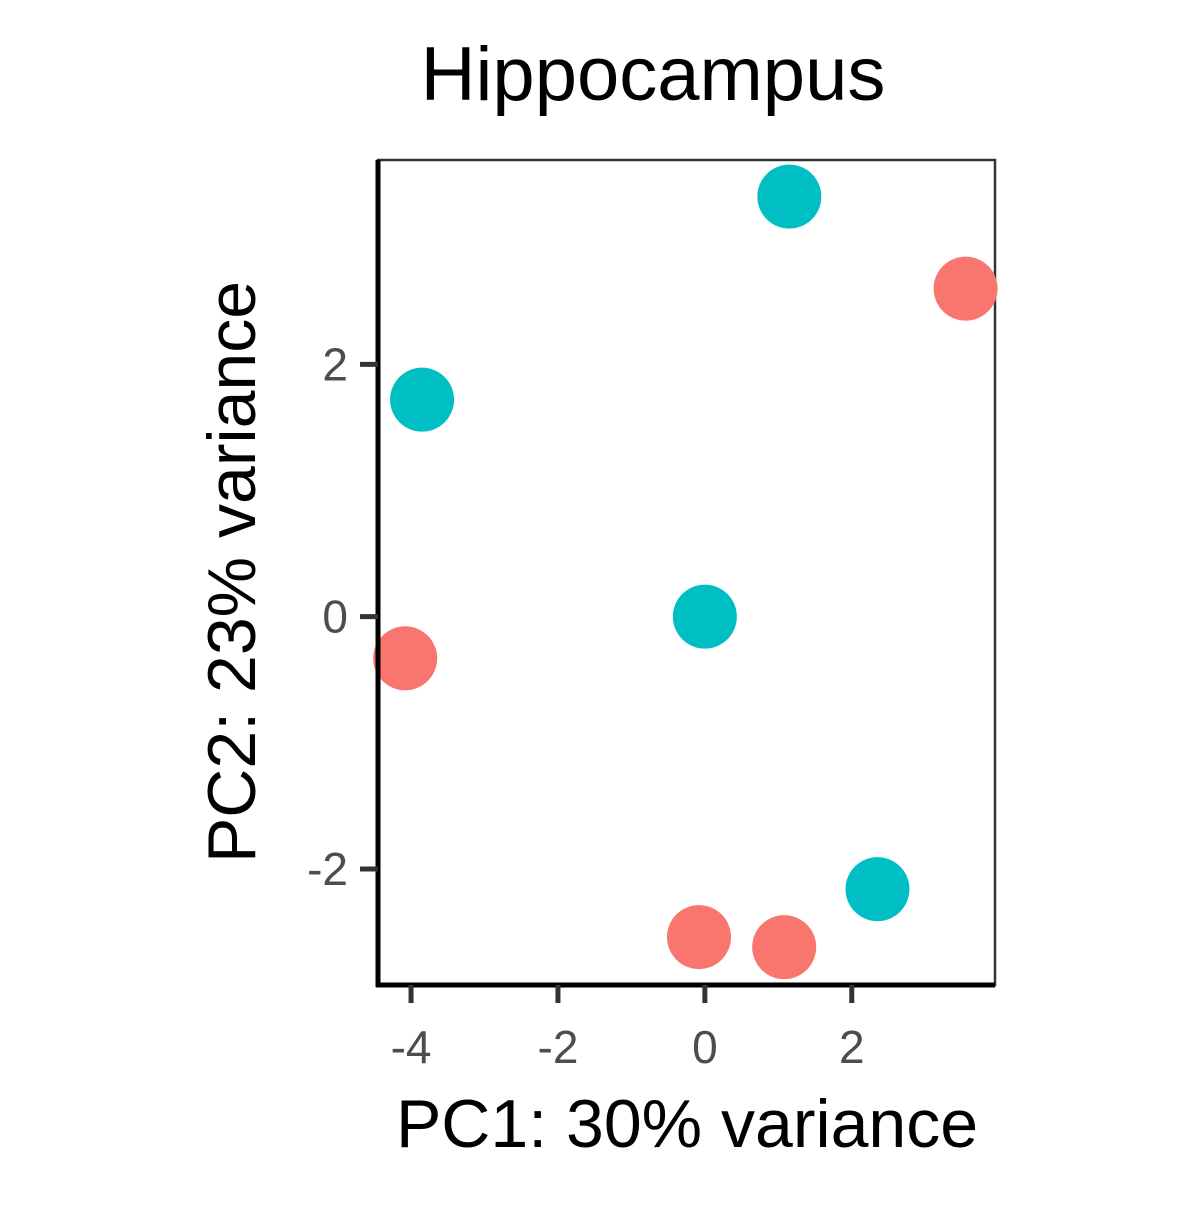 The width and height of the screenshot is (1200, 1205). Describe the element at coordinates (411, 1047) in the screenshot. I see `x-tick-label-0: -4` at that location.